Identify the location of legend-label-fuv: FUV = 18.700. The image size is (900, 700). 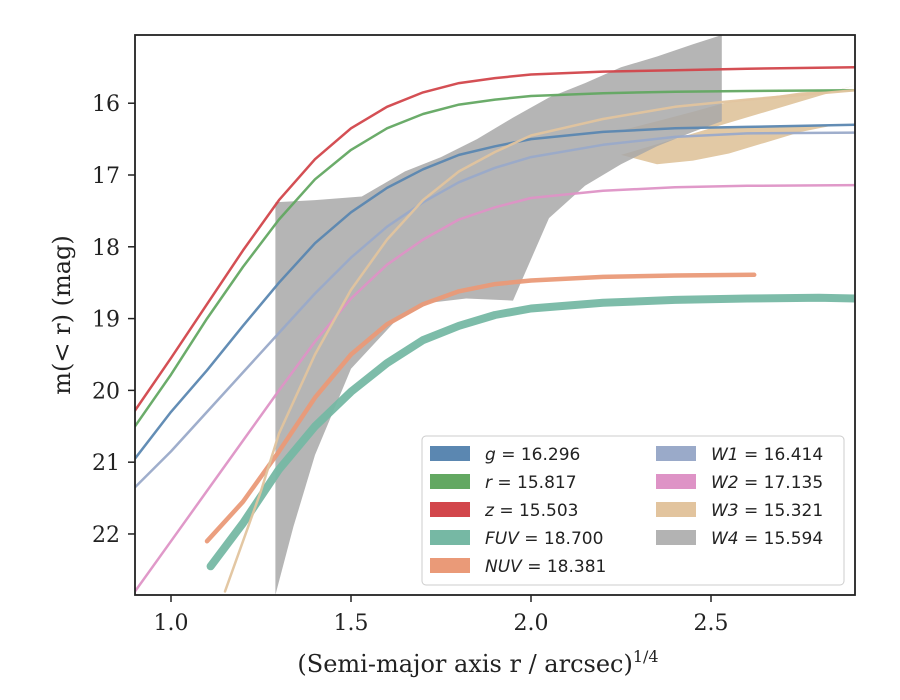
(544, 539).